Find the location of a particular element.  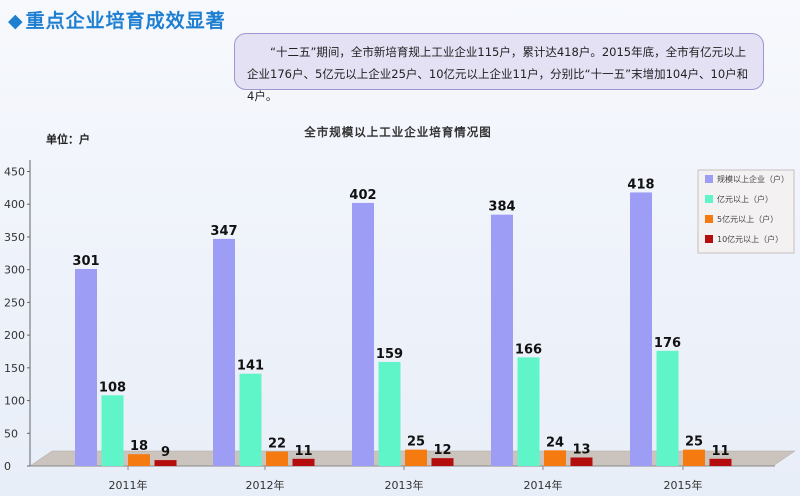

legend-label: 5亿元以上（户） is located at coordinates (747, 219).